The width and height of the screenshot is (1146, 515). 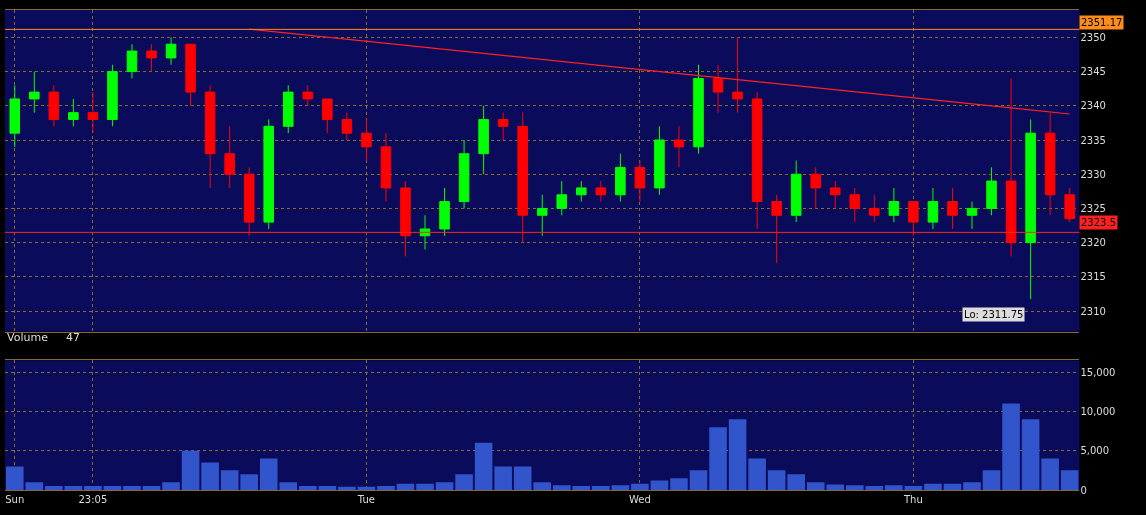 What do you see at coordinates (1093, 140) in the screenshot?
I see `y-tick-label: 2335` at bounding box center [1093, 140].